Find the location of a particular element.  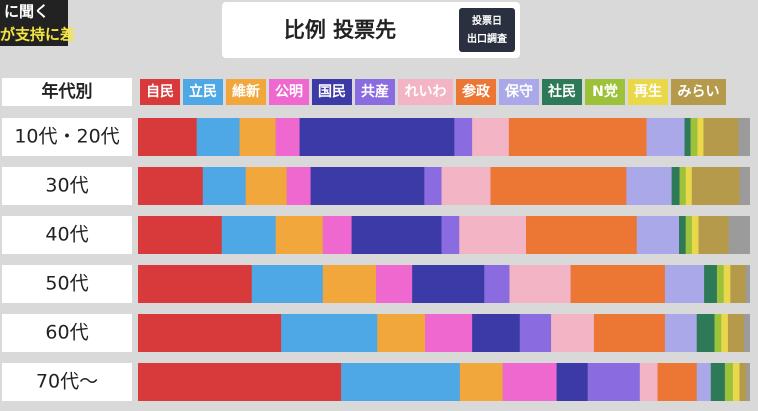

legend-label: れいわ is located at coordinates (426, 92).